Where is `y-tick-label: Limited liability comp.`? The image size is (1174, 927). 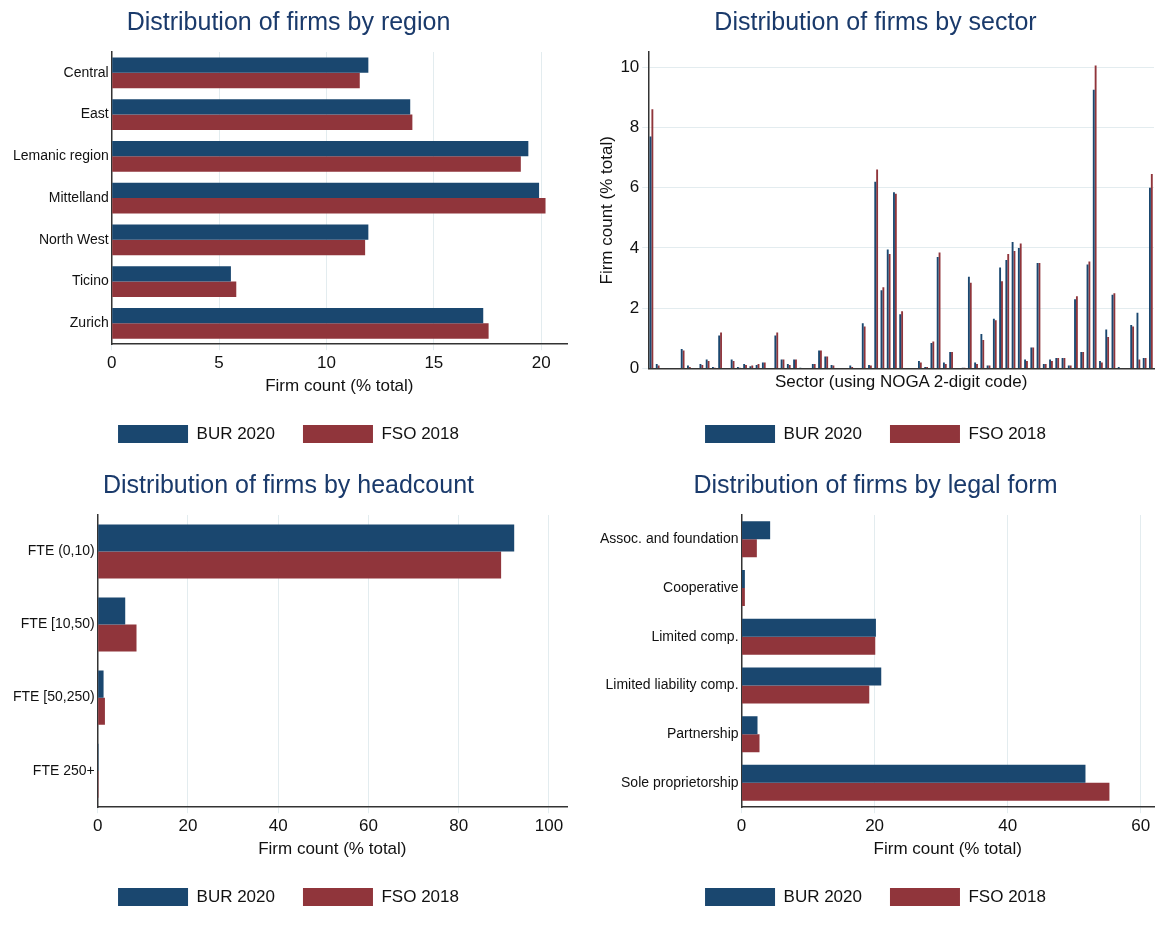
y-tick-label: Limited liability comp. is located at coordinates (672, 684).